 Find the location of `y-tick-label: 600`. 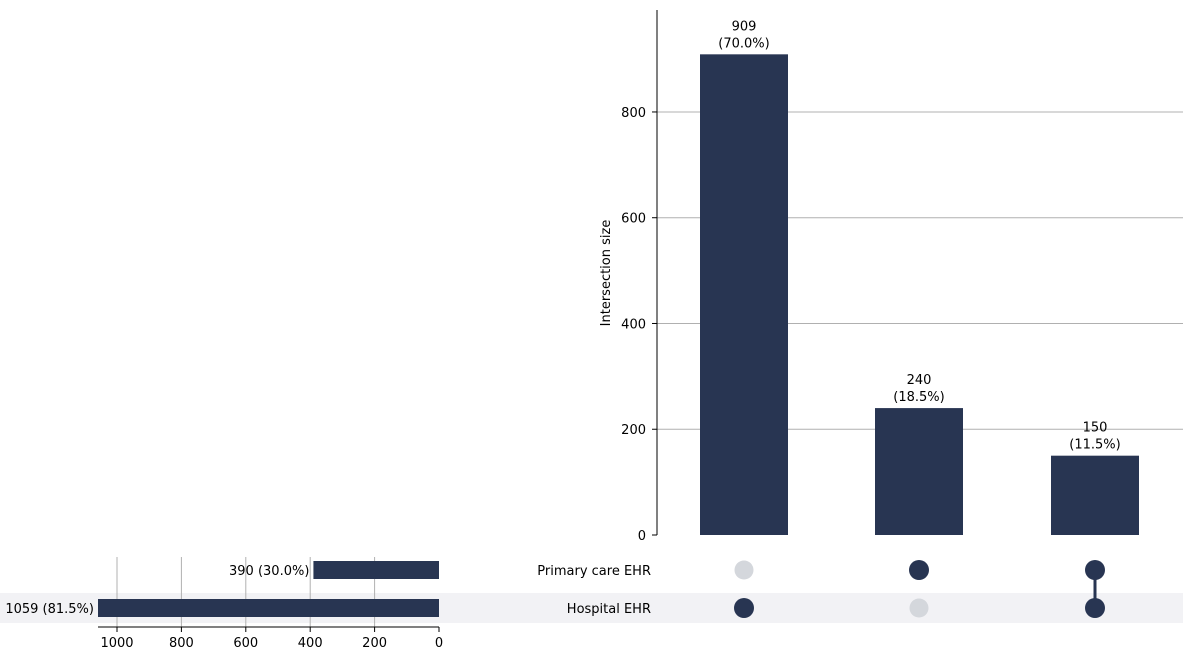

y-tick-label: 600 is located at coordinates (633, 219).